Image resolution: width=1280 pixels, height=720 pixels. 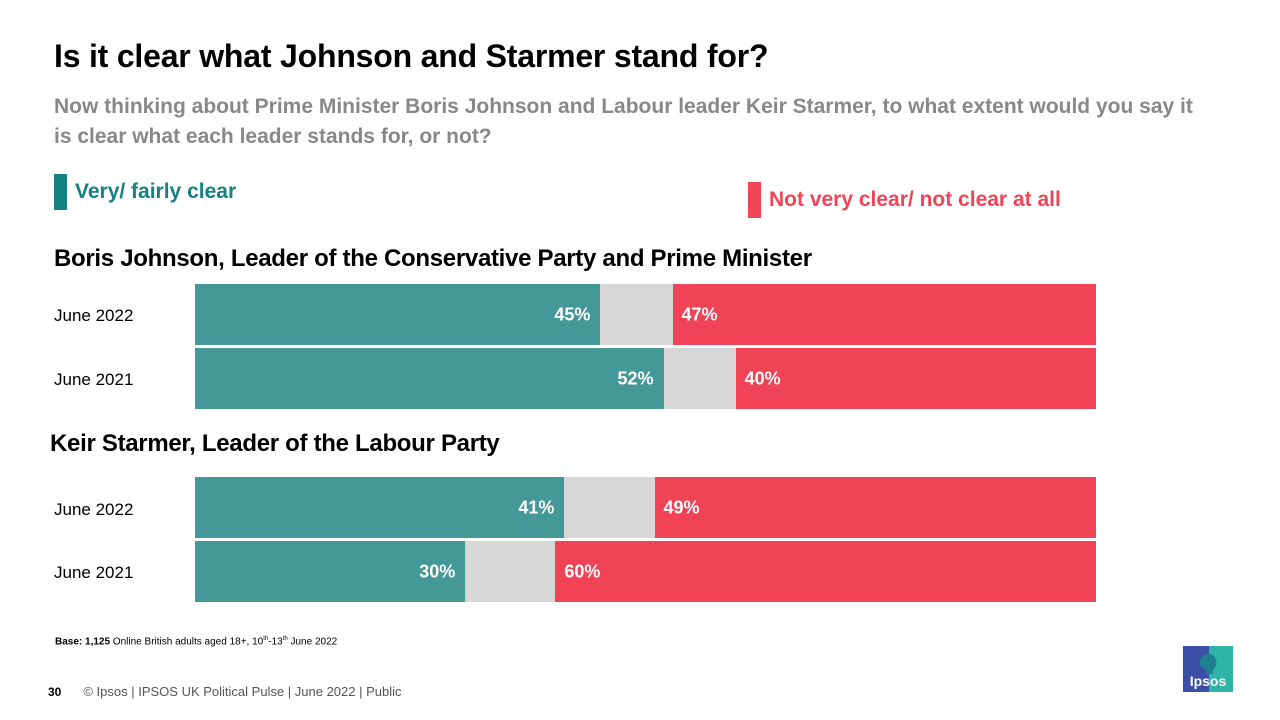 I want to click on group-title-starmer: Keir Starmer, Leader of the Labour Party, so click(x=275, y=443).